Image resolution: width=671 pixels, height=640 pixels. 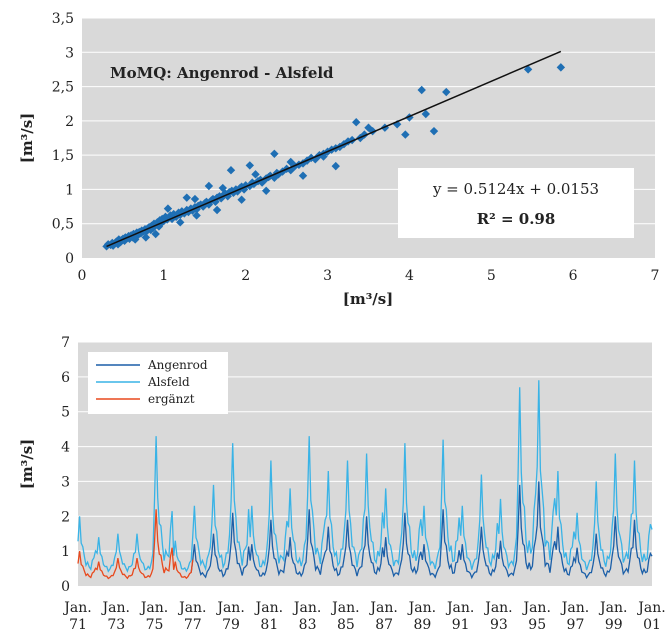 I want to click on trendline-equation: y = 0.5124x + 0.0153, so click(x=515, y=189).